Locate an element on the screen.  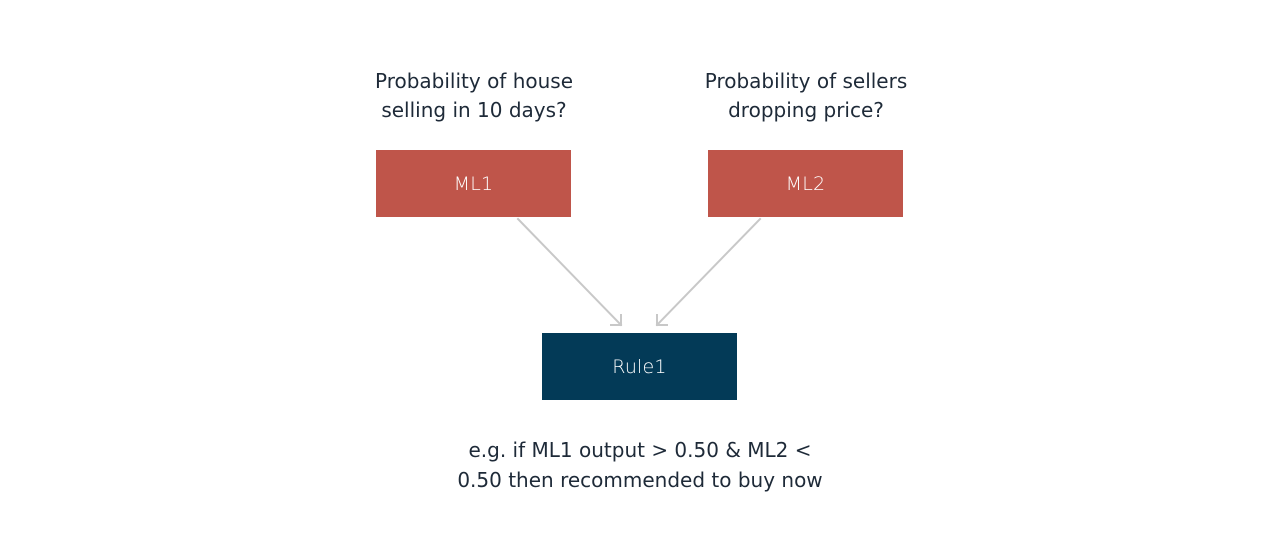
ml1-node: ML1 is located at coordinates (473, 183).